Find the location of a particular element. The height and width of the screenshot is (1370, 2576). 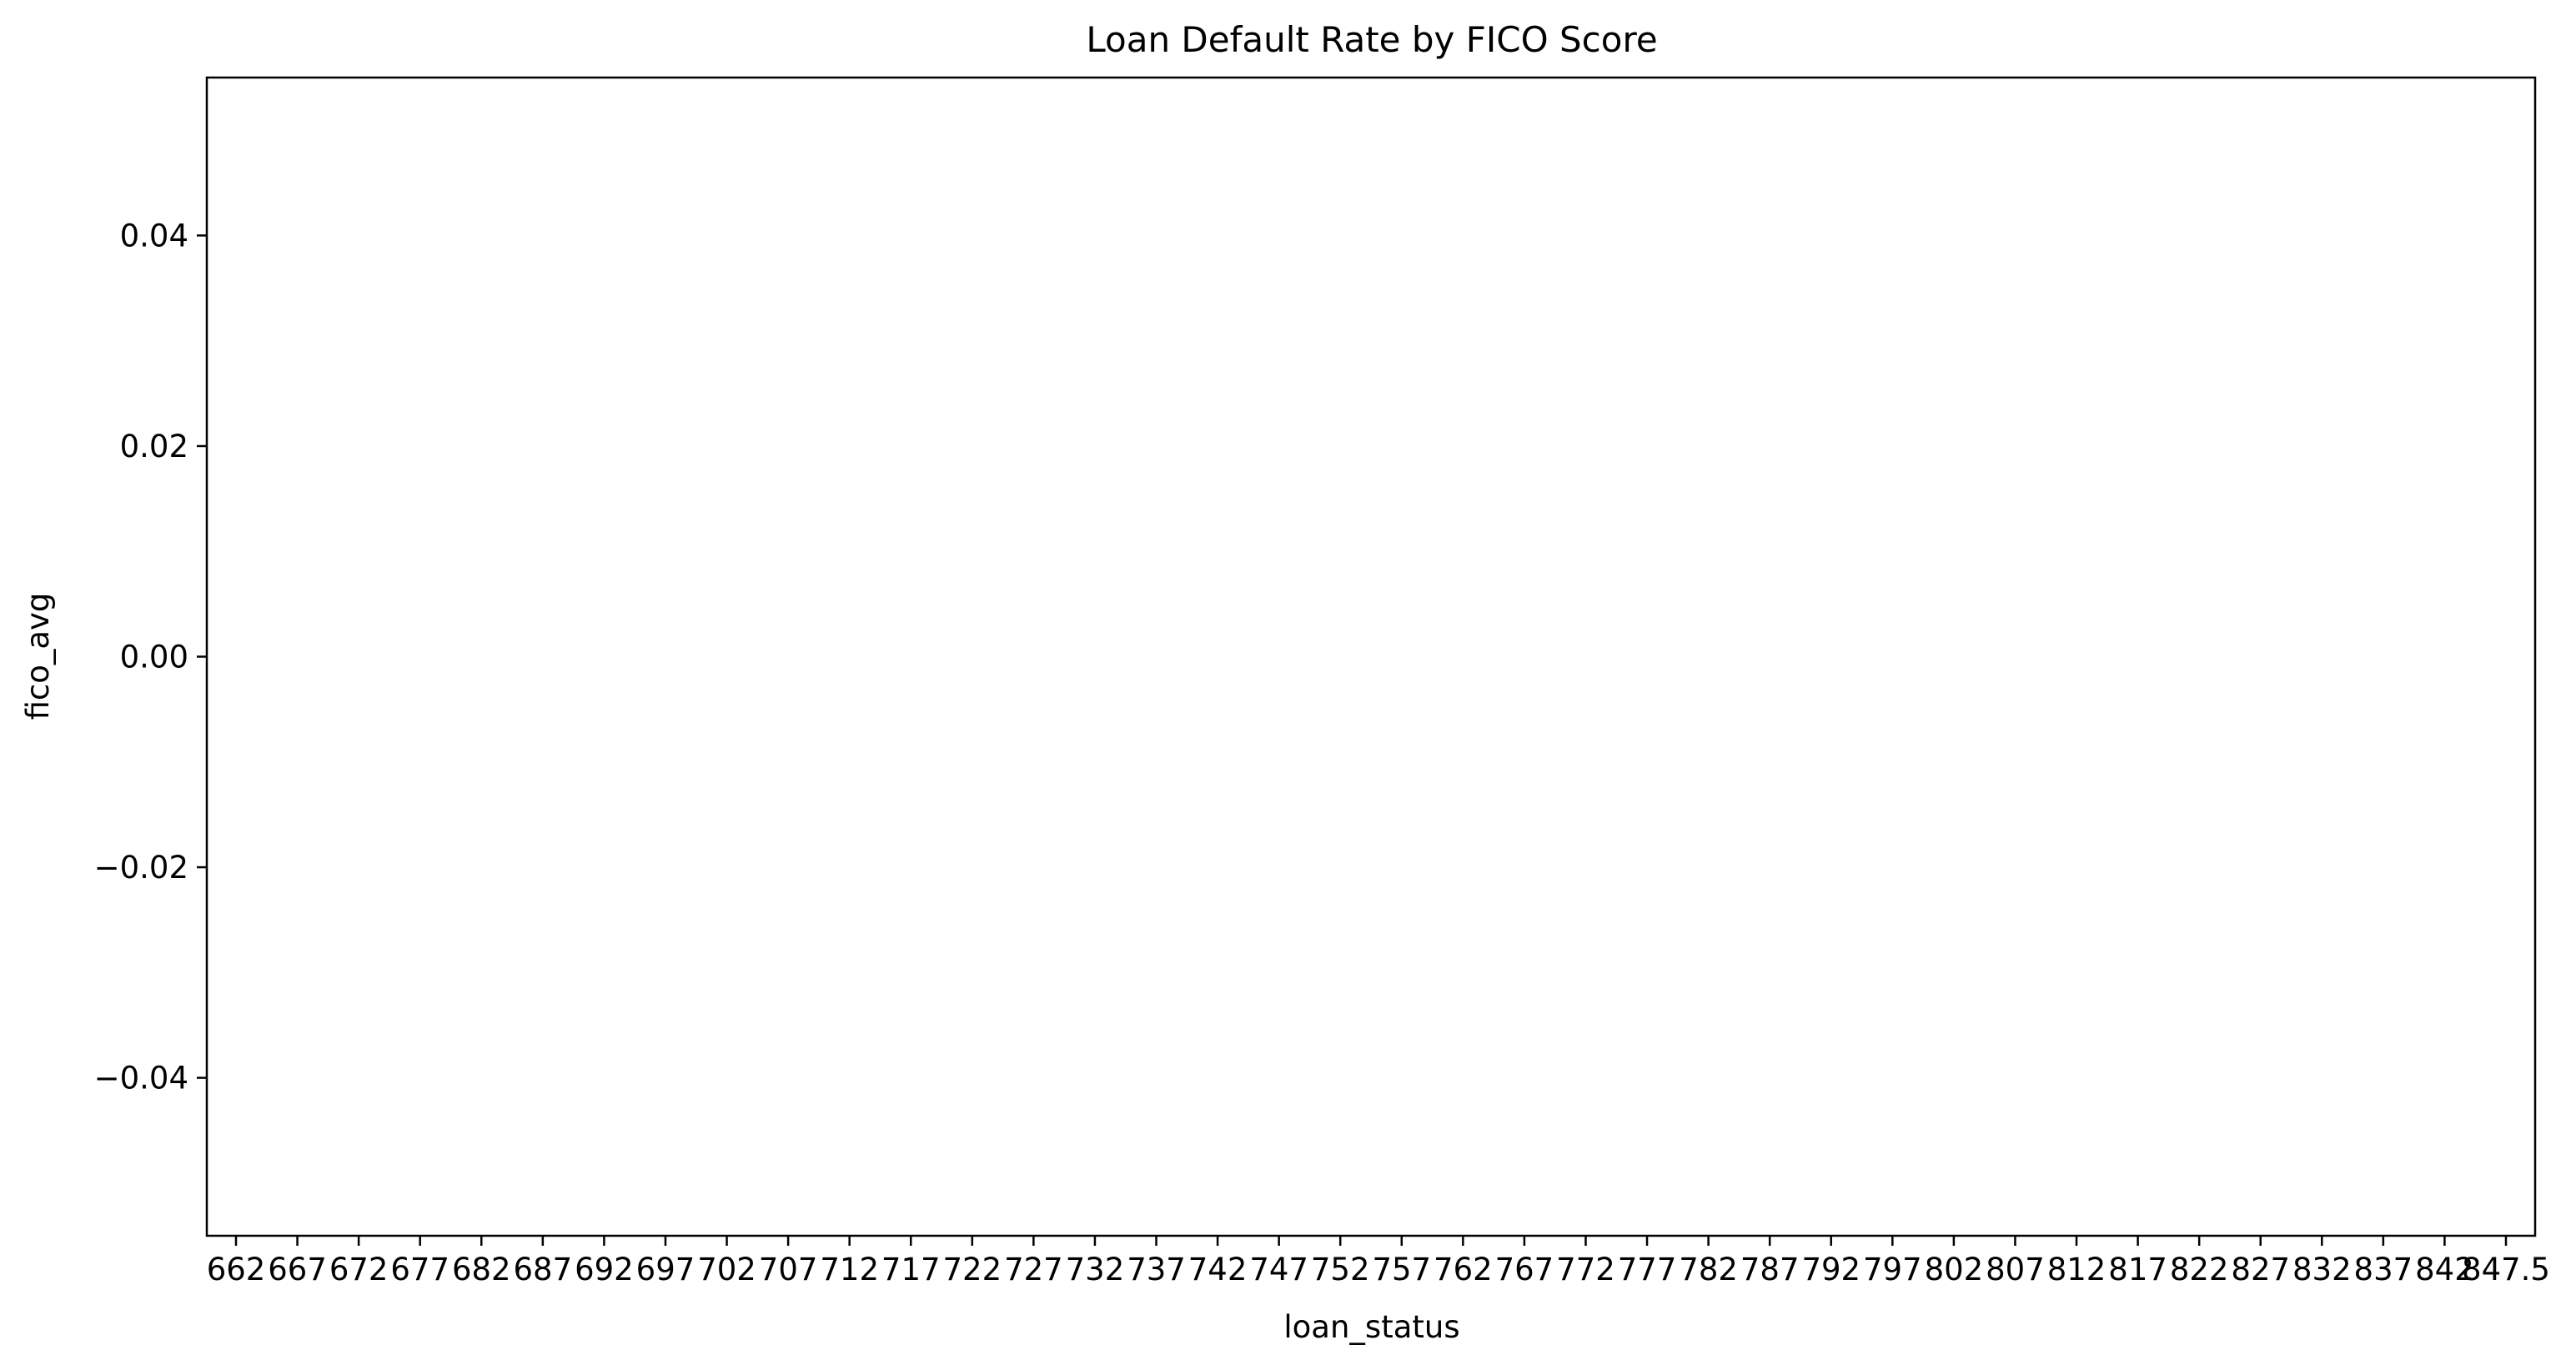

x-tick-label: 787 is located at coordinates (1770, 1269).